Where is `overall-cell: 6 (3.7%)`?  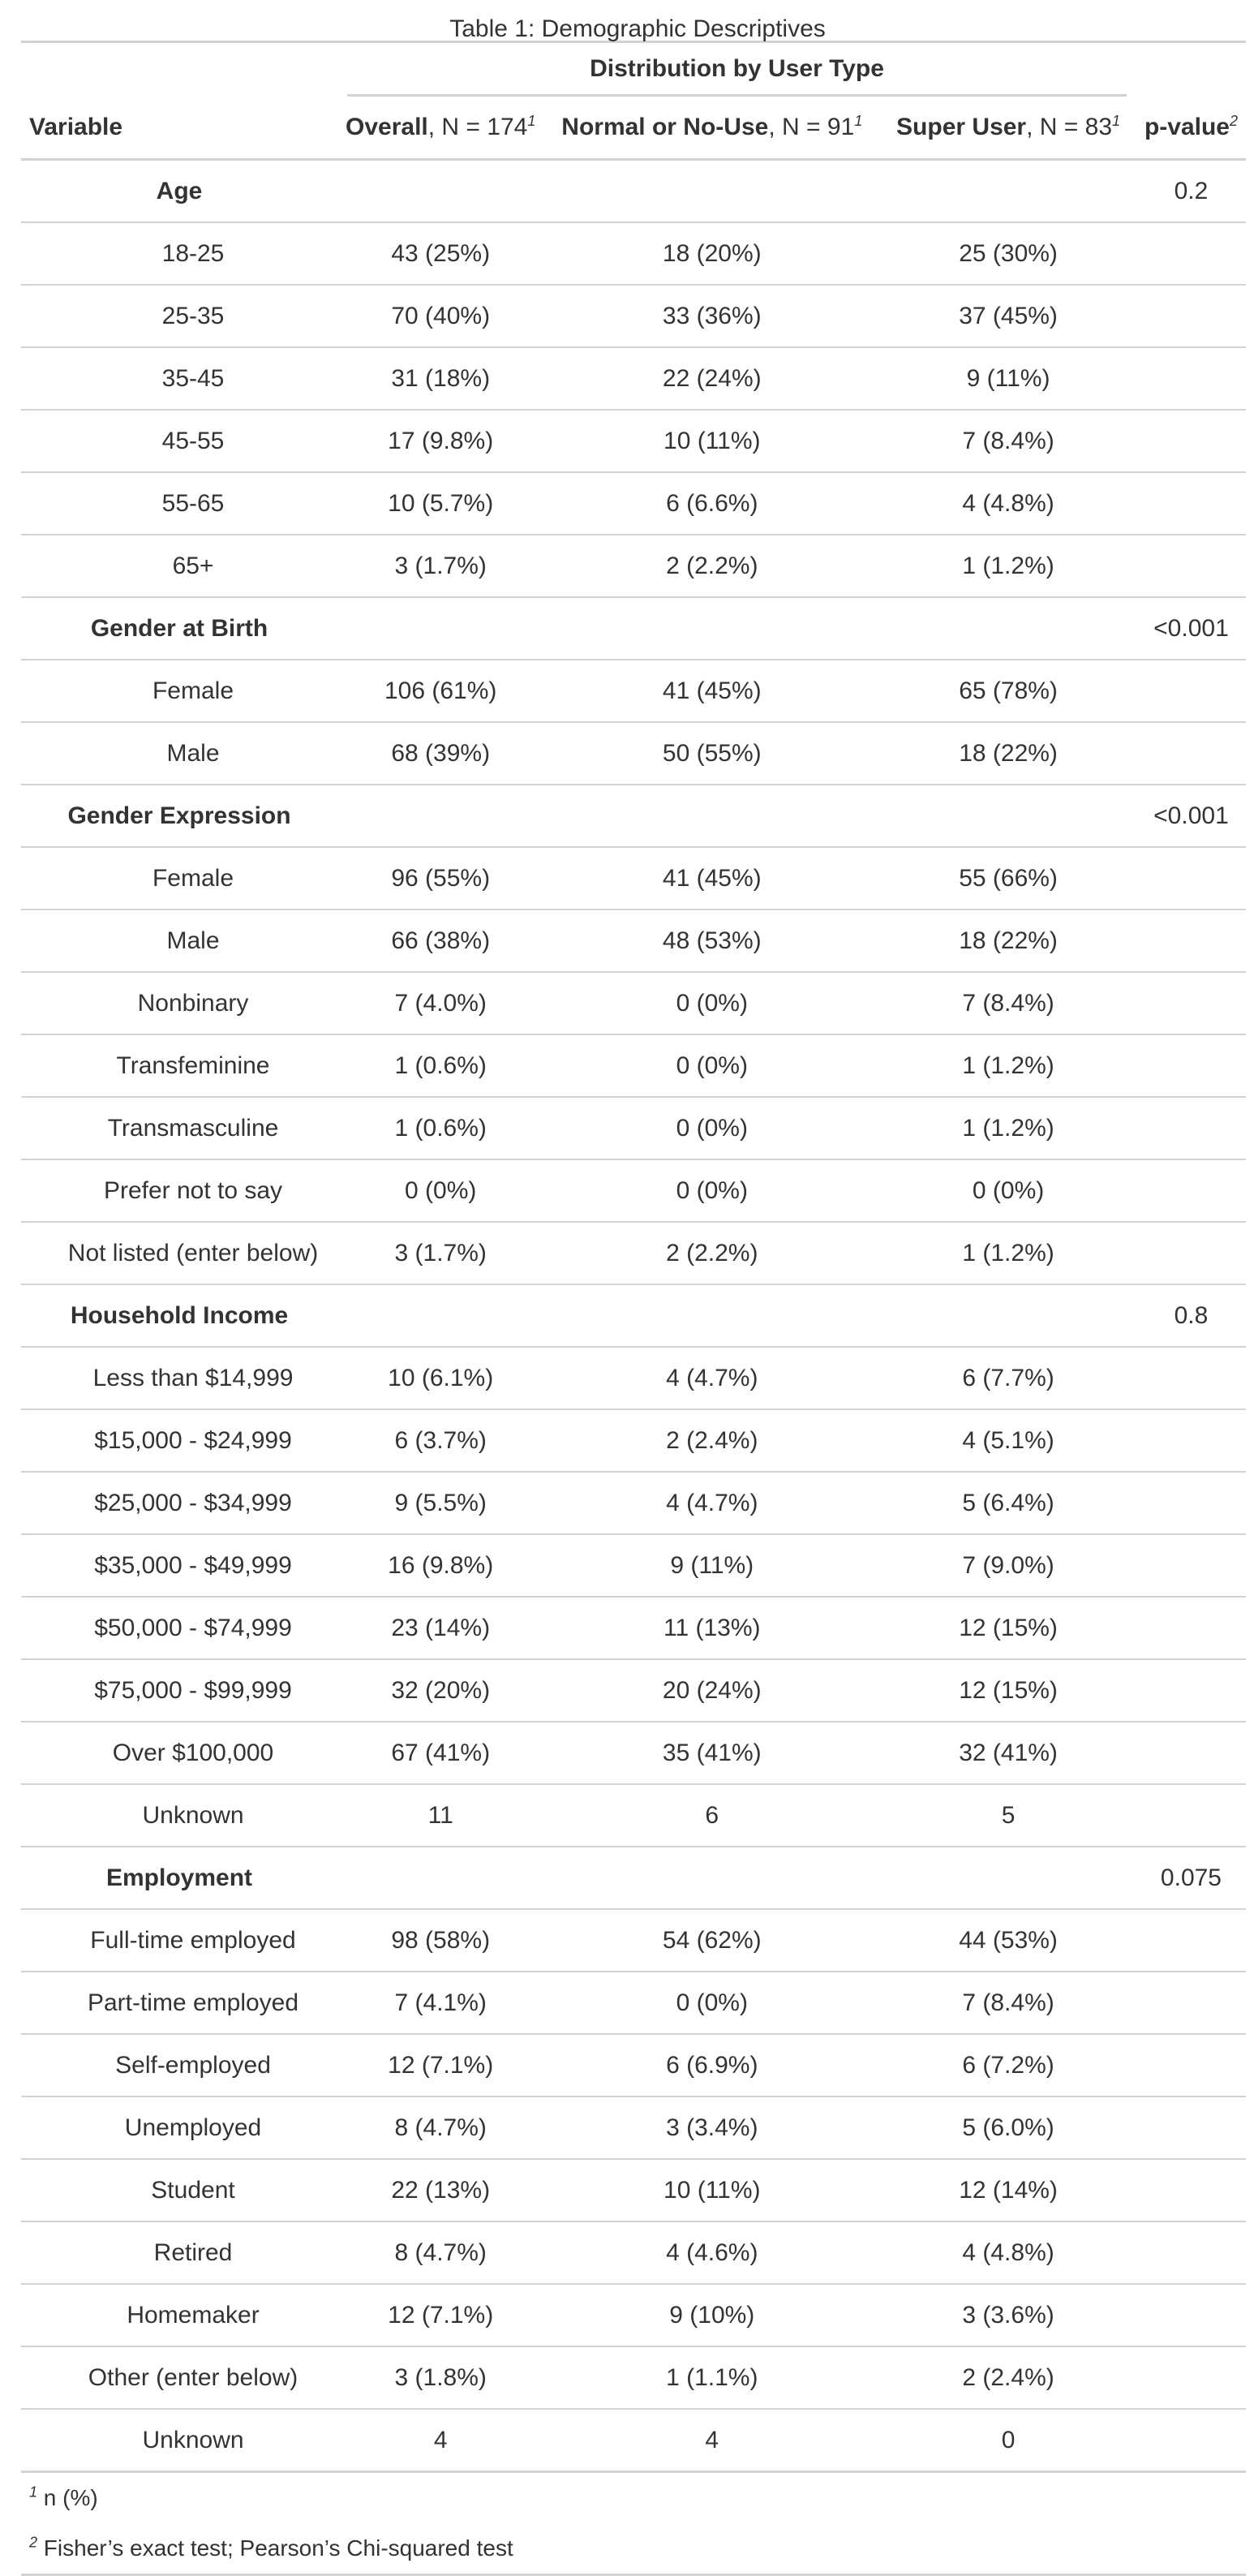 overall-cell: 6 (3.7%) is located at coordinates (440, 1440).